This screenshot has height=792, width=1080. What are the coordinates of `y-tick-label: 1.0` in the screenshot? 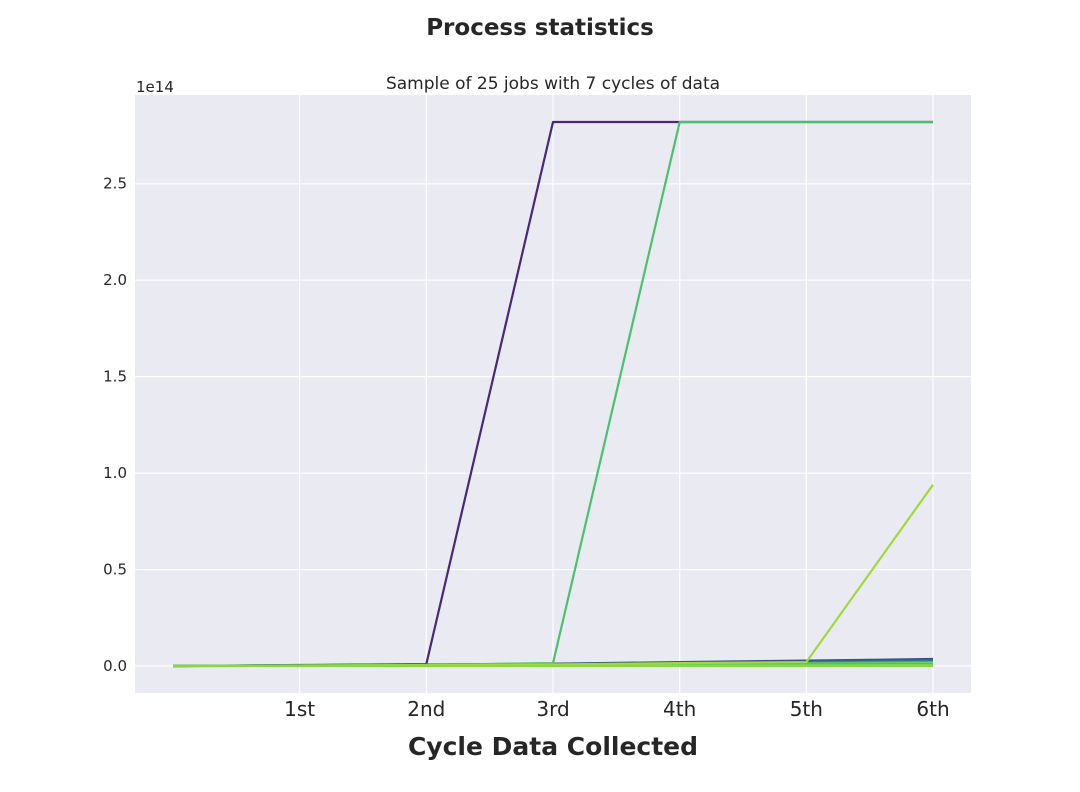 It's located at (115, 473).